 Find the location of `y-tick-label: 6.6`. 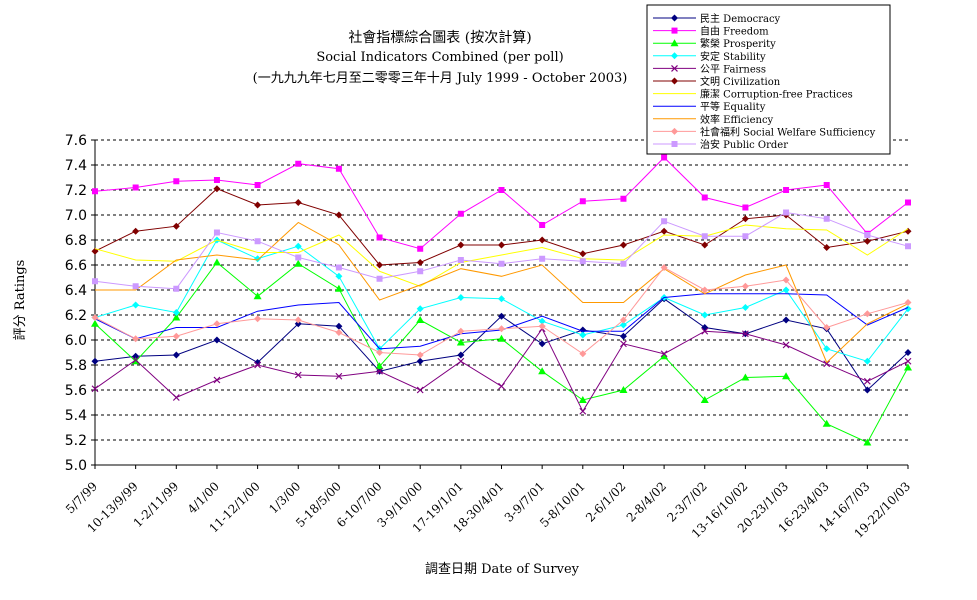

y-tick-label: 6.6 is located at coordinates (76, 266).